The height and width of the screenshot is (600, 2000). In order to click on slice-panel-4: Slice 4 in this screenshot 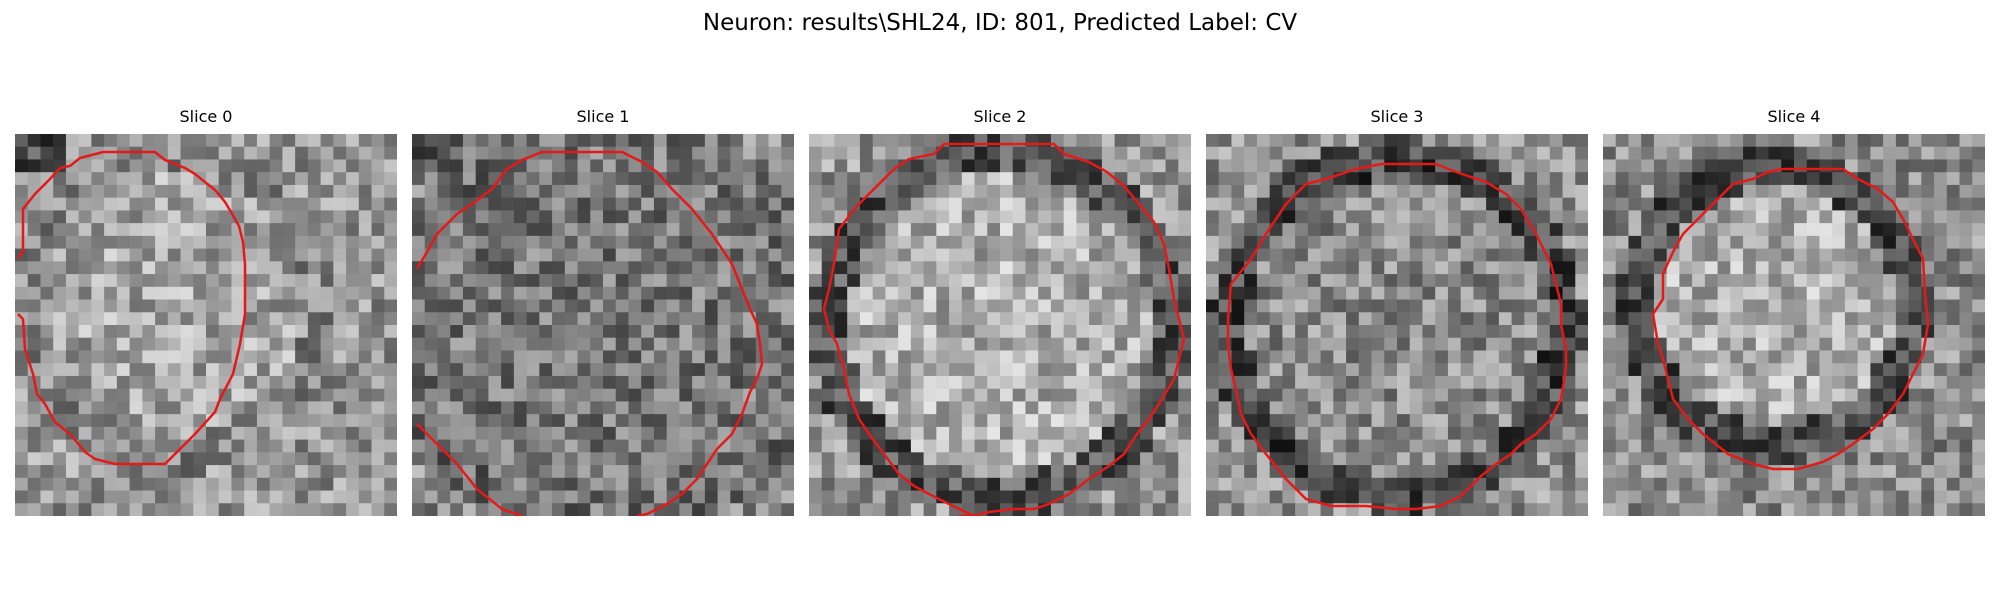, I will do `click(1794, 311)`.